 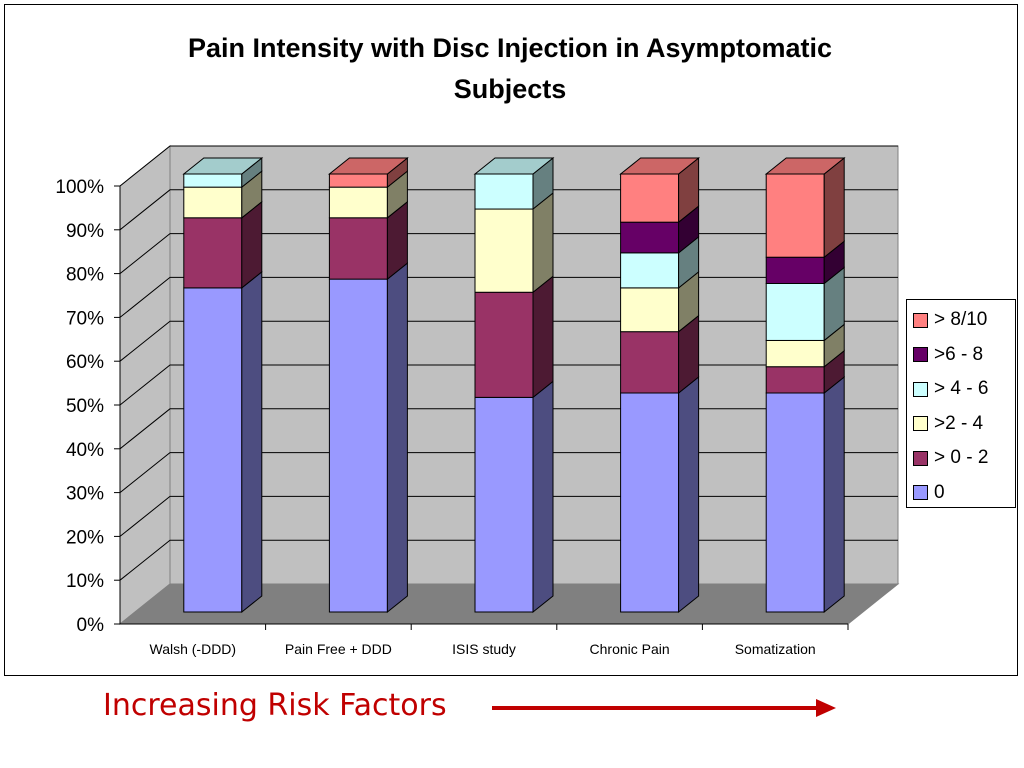 What do you see at coordinates (959, 423) in the screenshot?
I see `legend-label: >2 - 4` at bounding box center [959, 423].